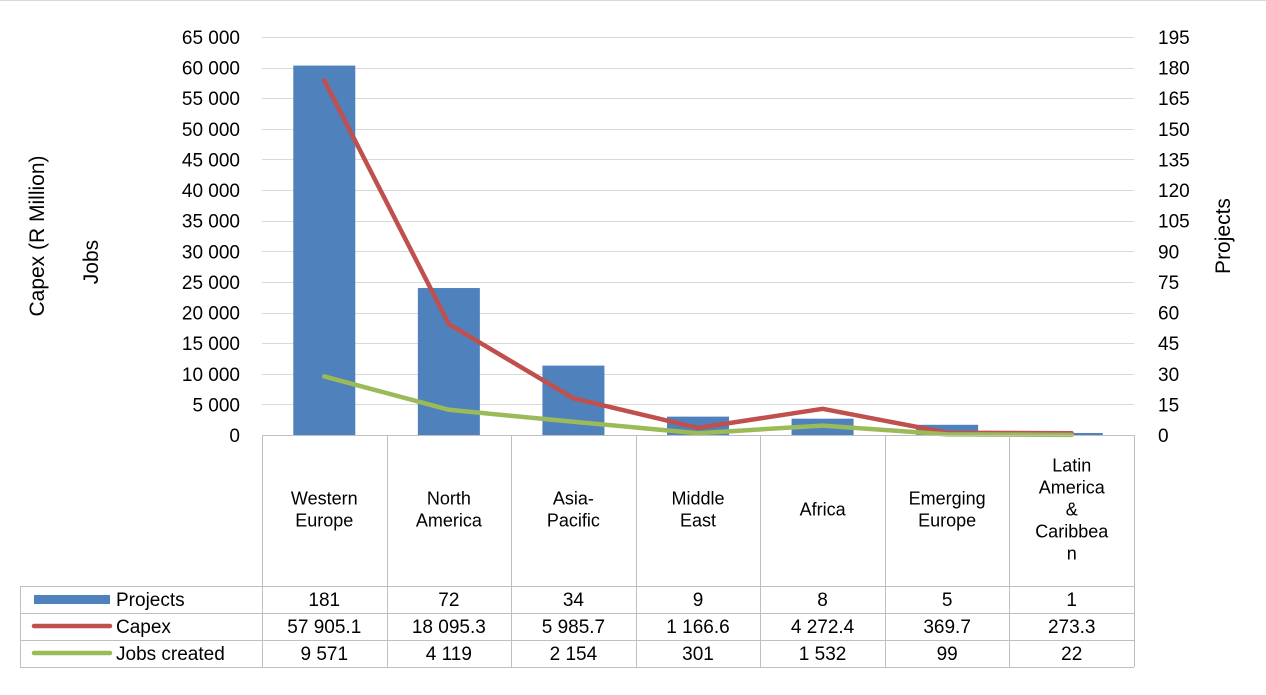 The width and height of the screenshot is (1266, 695). What do you see at coordinates (1174, 130) in the screenshot?
I see `right-axis-tick-label: 150` at bounding box center [1174, 130].